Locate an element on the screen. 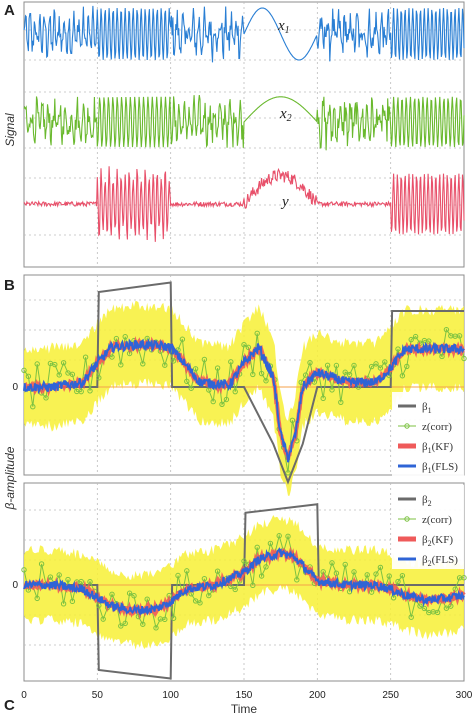  legend-marker is located at coordinates (407, 519).